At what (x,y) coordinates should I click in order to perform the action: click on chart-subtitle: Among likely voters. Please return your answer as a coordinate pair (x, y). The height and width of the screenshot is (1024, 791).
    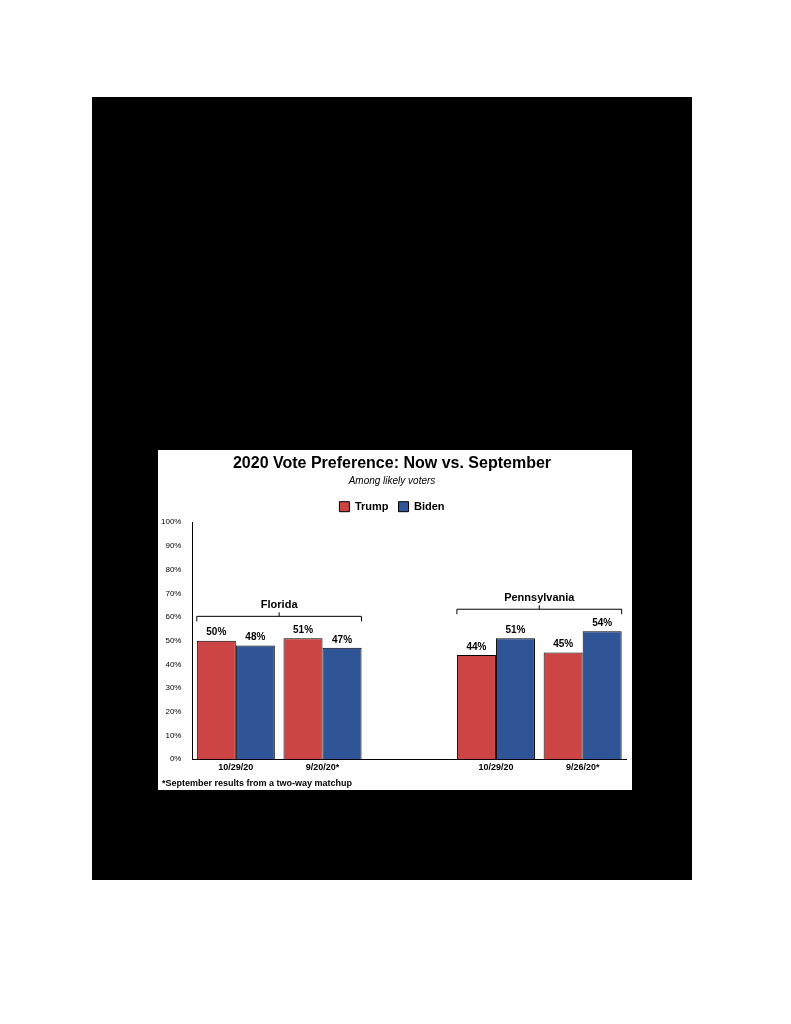
    Looking at the image, I should click on (391, 480).